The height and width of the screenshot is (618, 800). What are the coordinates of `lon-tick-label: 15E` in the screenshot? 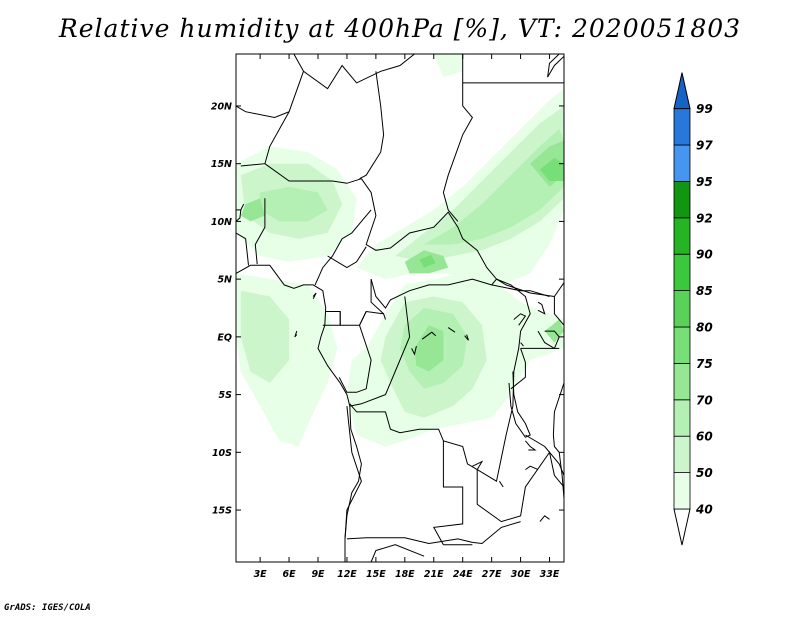 It's located at (376, 574).